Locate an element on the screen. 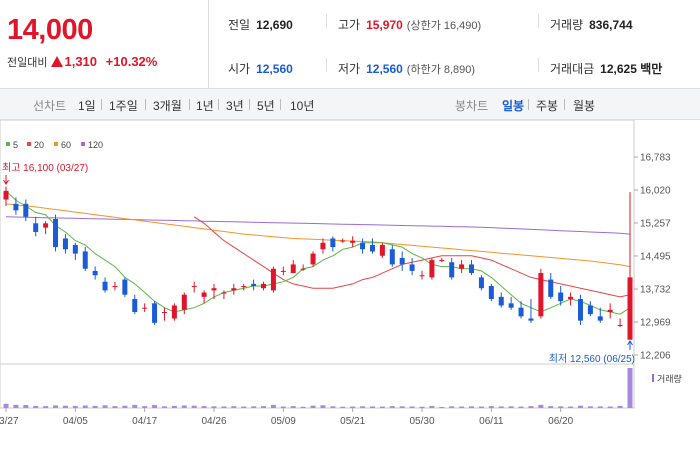 This screenshot has height=450, width=700. ma20-line is located at coordinates (412, 257).